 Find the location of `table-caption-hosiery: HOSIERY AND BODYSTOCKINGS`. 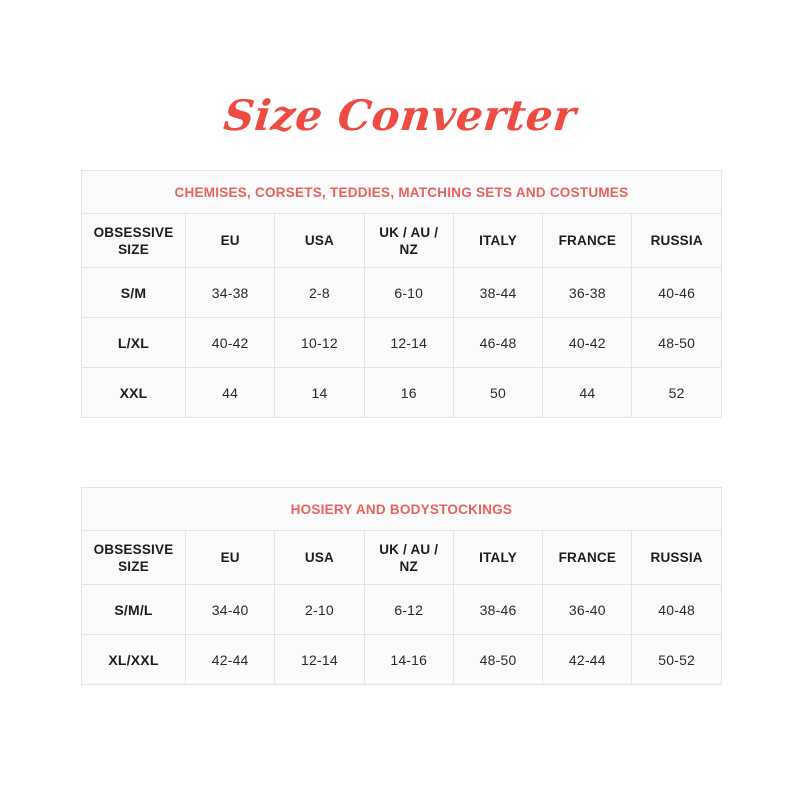

table-caption-hosiery: HOSIERY AND BODYSTOCKINGS is located at coordinates (401, 509).